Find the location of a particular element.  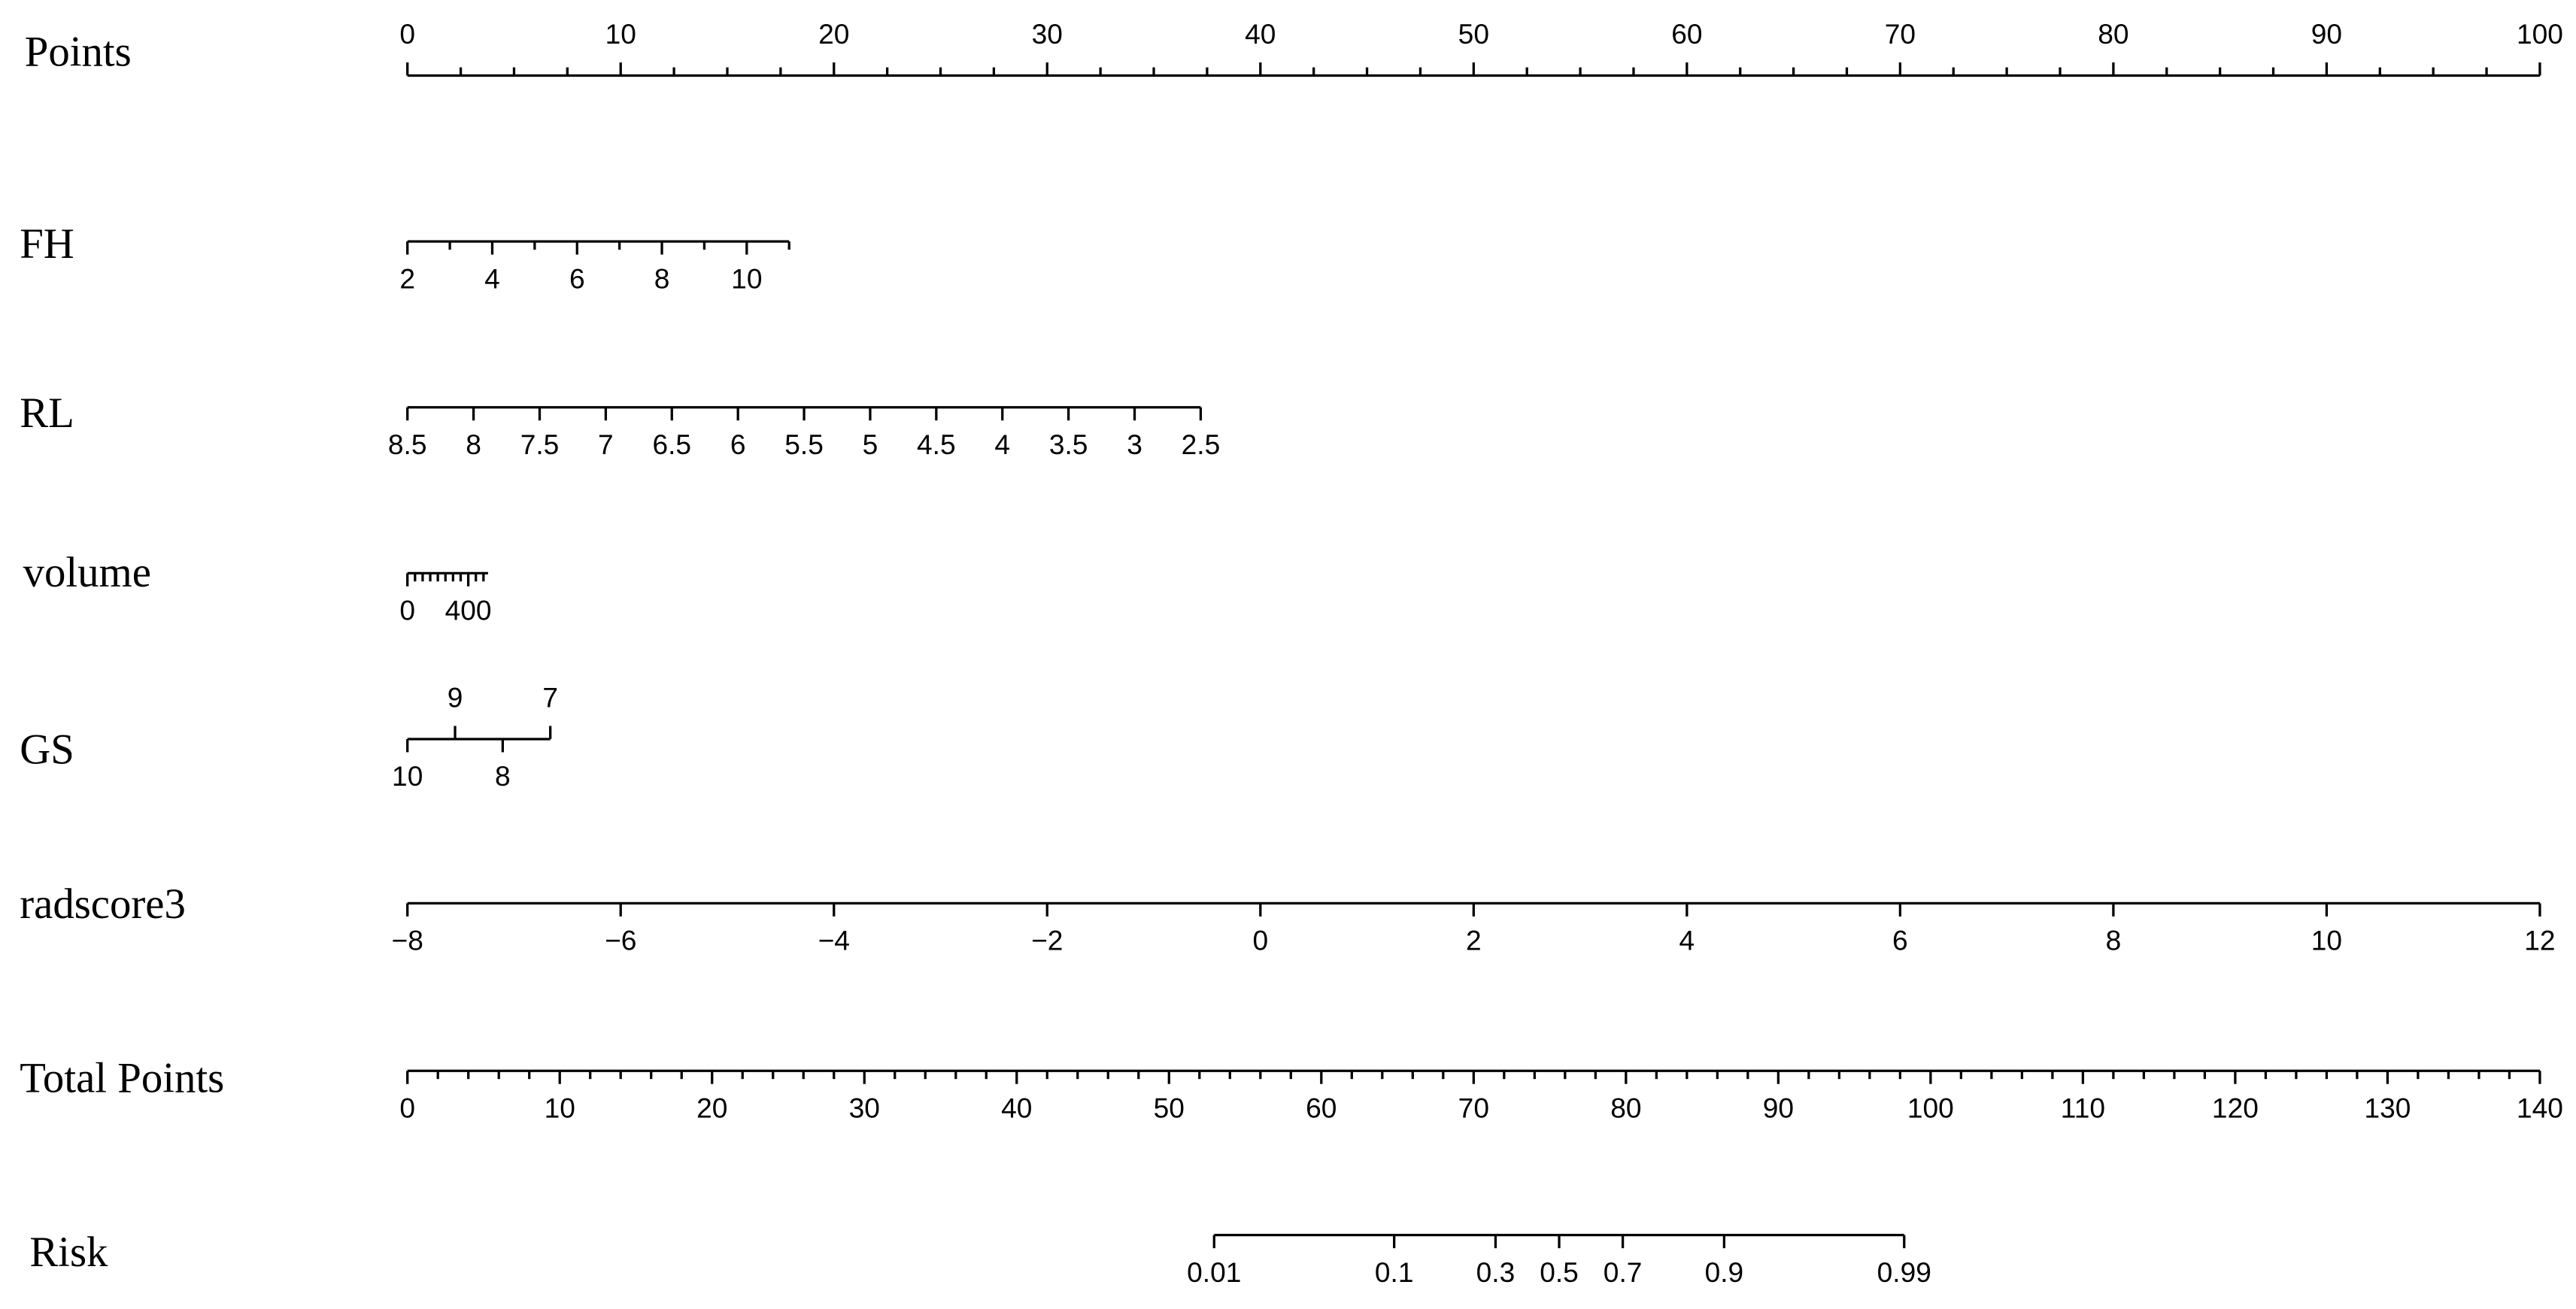

tick-label: 0.99 is located at coordinates (1904, 1272).